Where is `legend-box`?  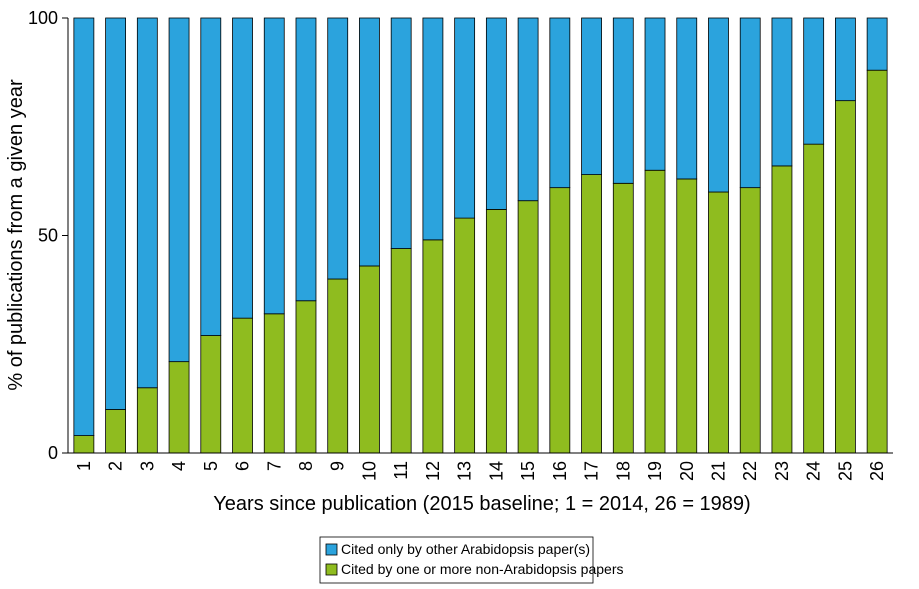 legend-box is located at coordinates (456, 560).